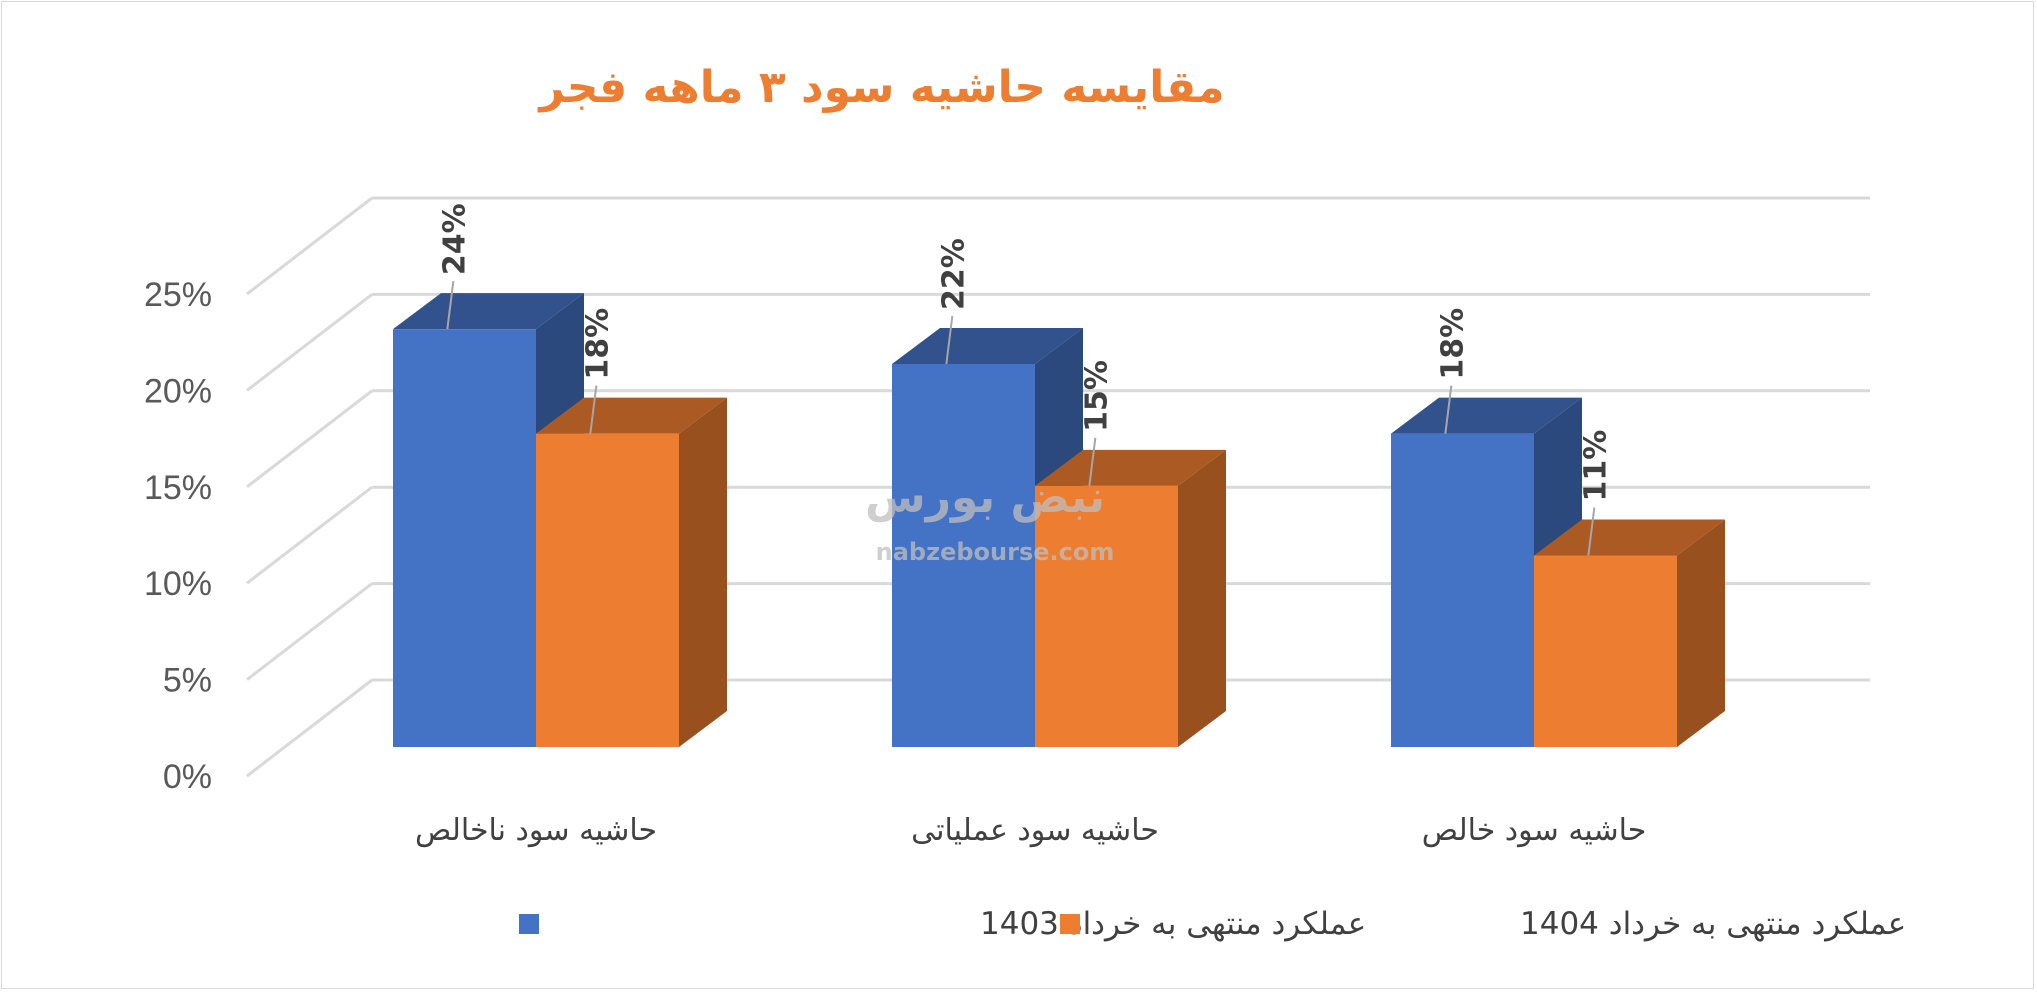  What do you see at coordinates (178, 536) in the screenshot?
I see `y-axis-tick-labels: 0% 5% 10% 15% 20% 25%` at bounding box center [178, 536].